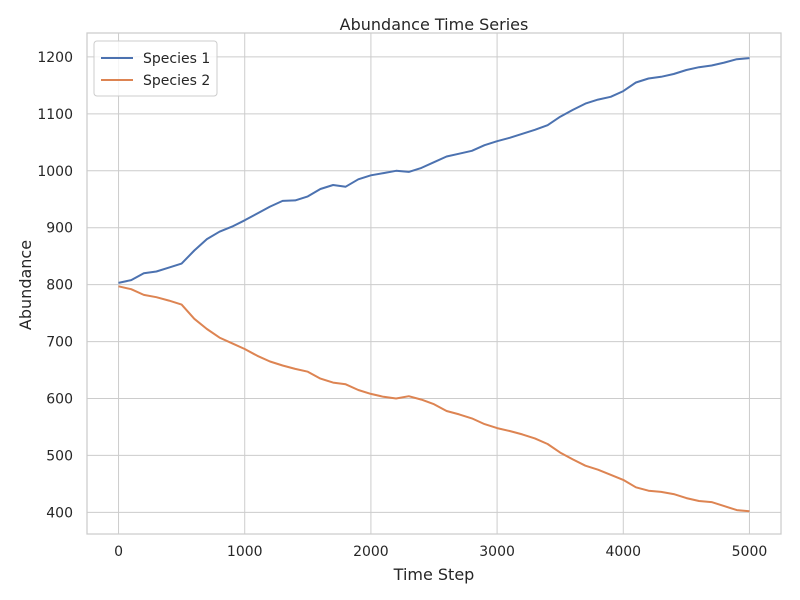 The width and height of the screenshot is (800, 600). I want to click on x-tick-label: 2000, so click(371, 552).